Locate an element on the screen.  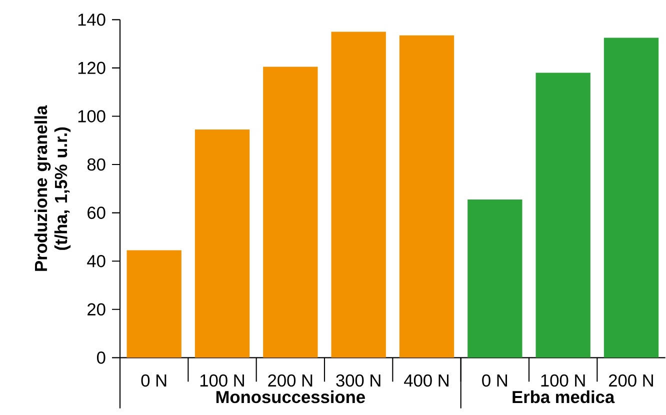
y-tick-label: 0 is located at coordinates (101, 358).